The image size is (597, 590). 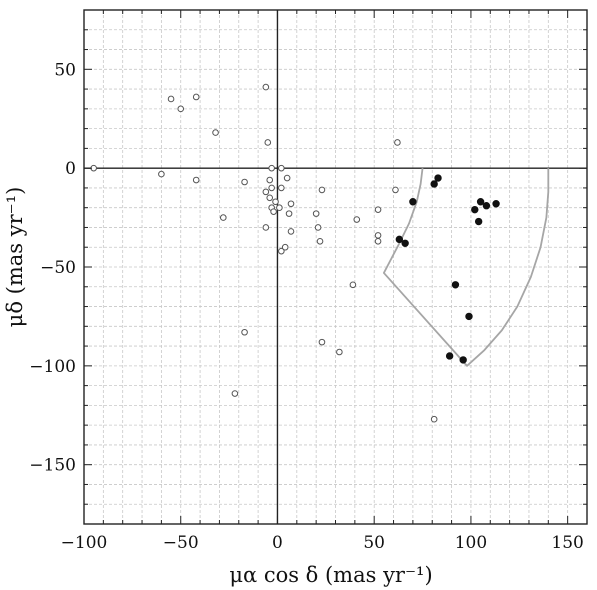 I want to click on boundary-line, so click(x=466, y=267).